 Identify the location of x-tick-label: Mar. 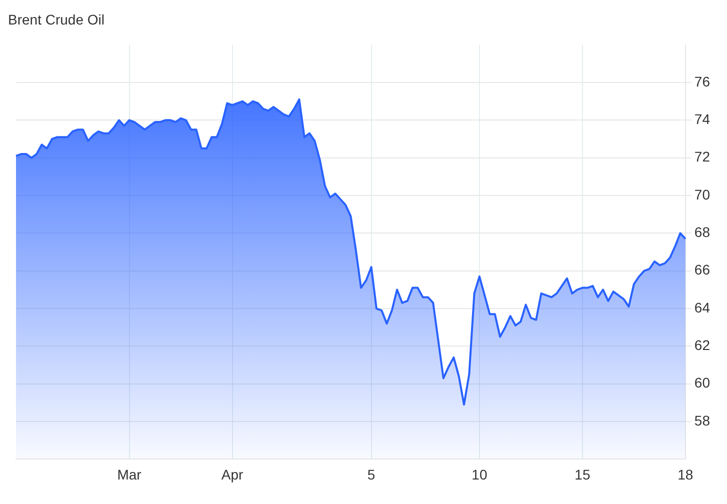
(129, 474).